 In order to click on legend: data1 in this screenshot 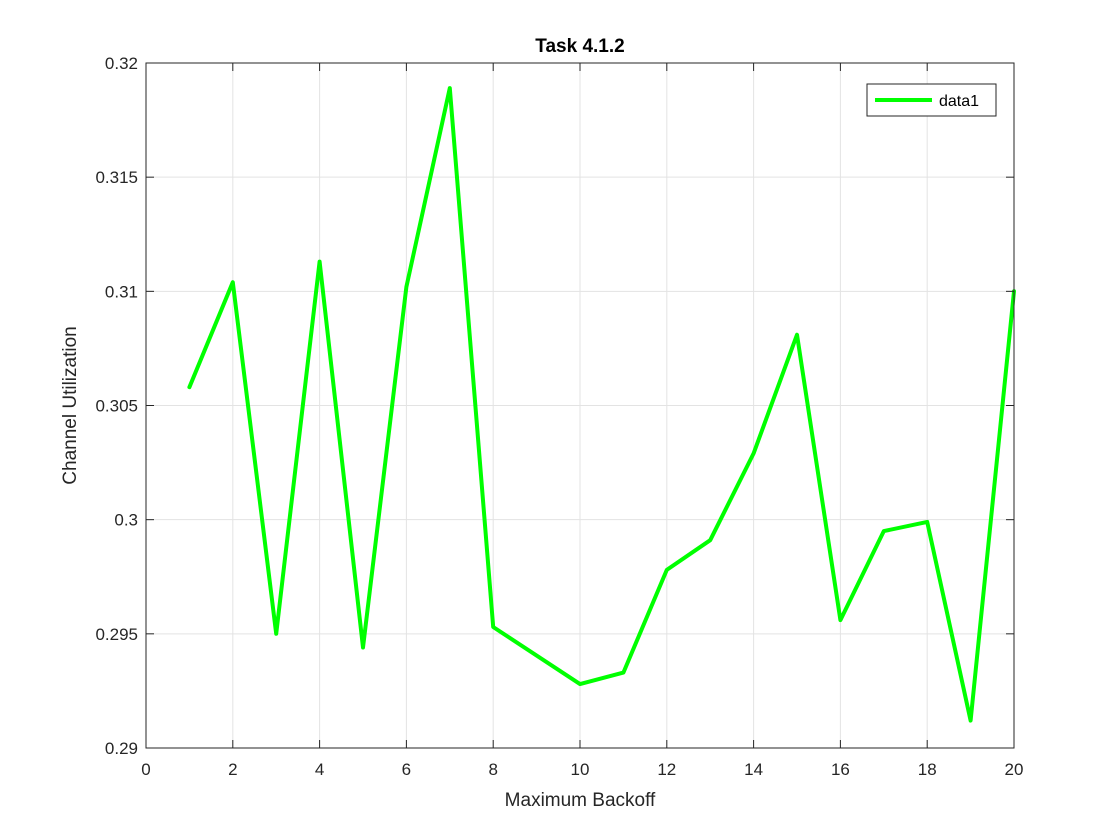, I will do `click(931, 100)`.